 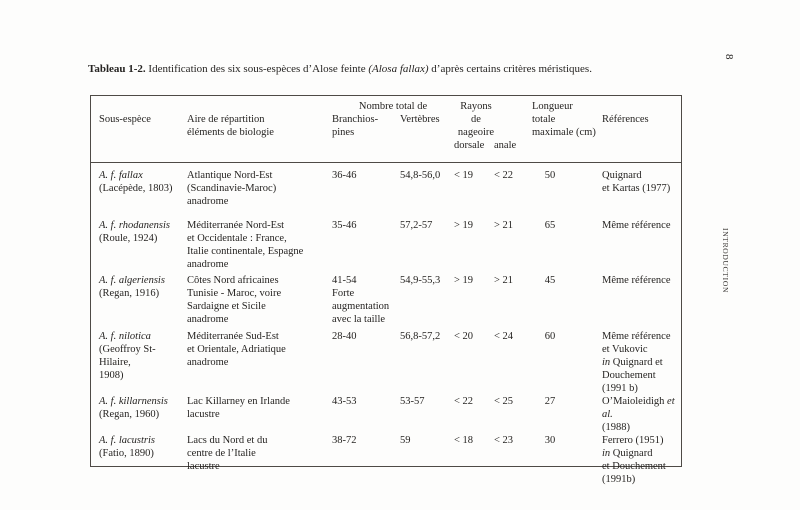 I want to click on vertebrae-cell: 54,9-55,3, so click(x=420, y=280).